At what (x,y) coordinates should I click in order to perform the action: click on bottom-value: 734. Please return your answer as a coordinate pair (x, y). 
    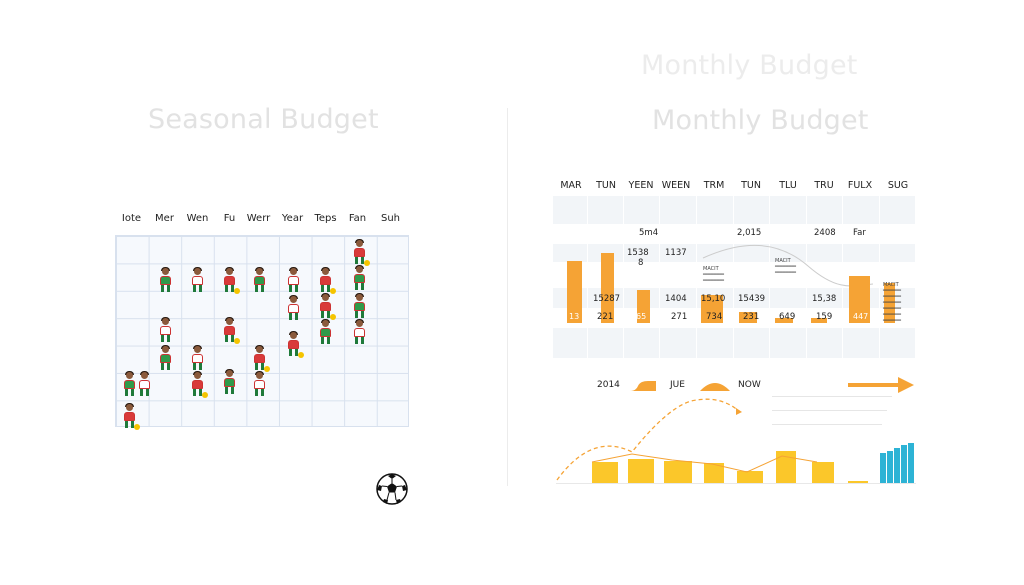
    Looking at the image, I should click on (714, 317).